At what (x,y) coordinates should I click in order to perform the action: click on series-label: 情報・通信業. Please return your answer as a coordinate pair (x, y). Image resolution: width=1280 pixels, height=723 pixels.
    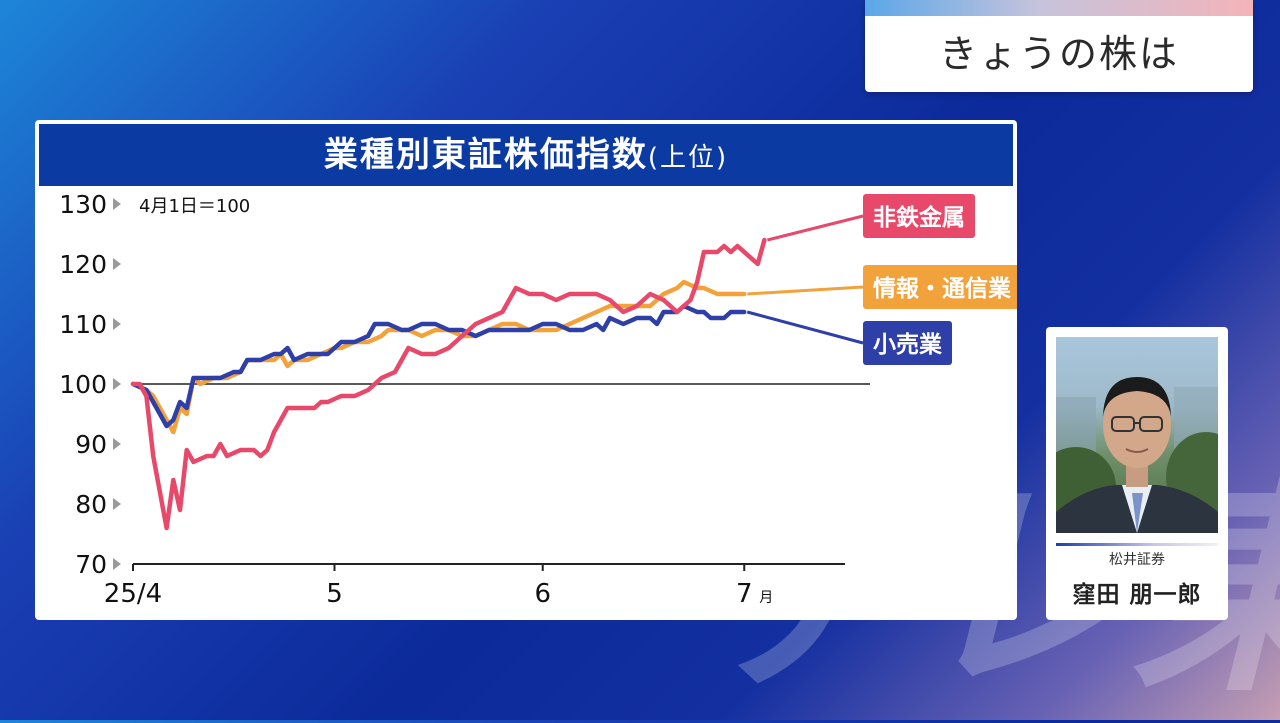
    Looking at the image, I should click on (942, 288).